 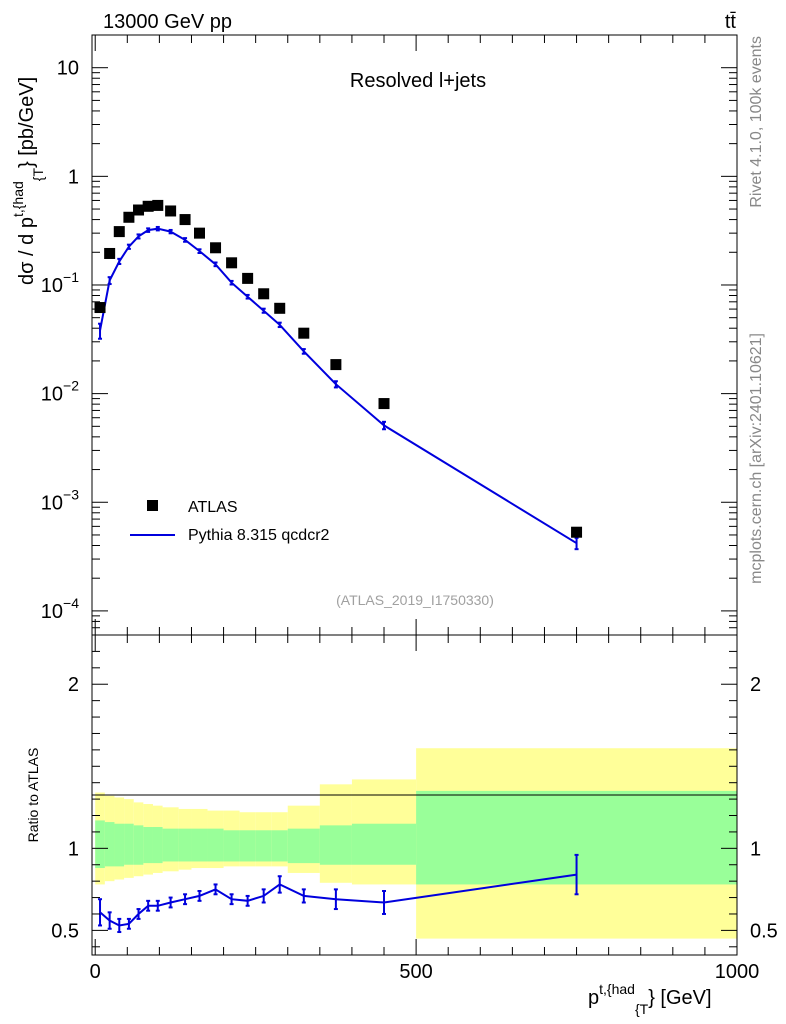 I want to click on process-label: tt̄, so click(x=731, y=22).